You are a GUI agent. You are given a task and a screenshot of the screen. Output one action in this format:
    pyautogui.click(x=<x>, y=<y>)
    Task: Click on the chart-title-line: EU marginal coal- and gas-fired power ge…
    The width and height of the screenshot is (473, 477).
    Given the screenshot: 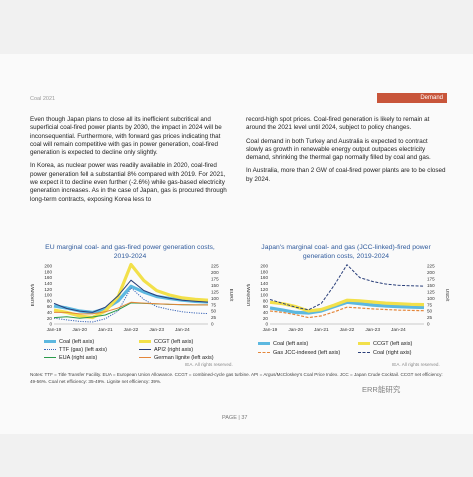 What is the action you would take?
    pyautogui.click(x=130, y=247)
    